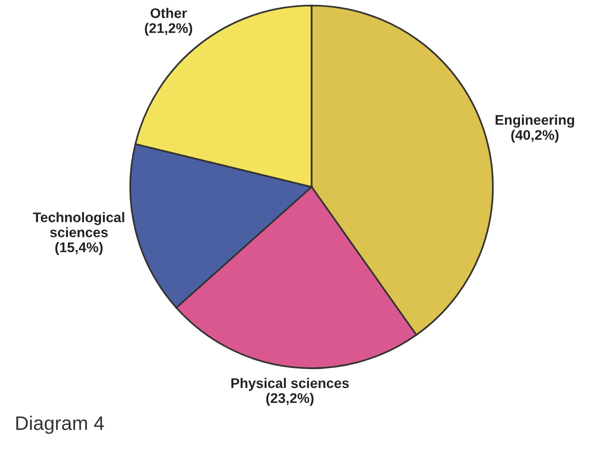  Describe the element at coordinates (534, 136) in the screenshot. I see `data-label: (40,2%)` at that location.